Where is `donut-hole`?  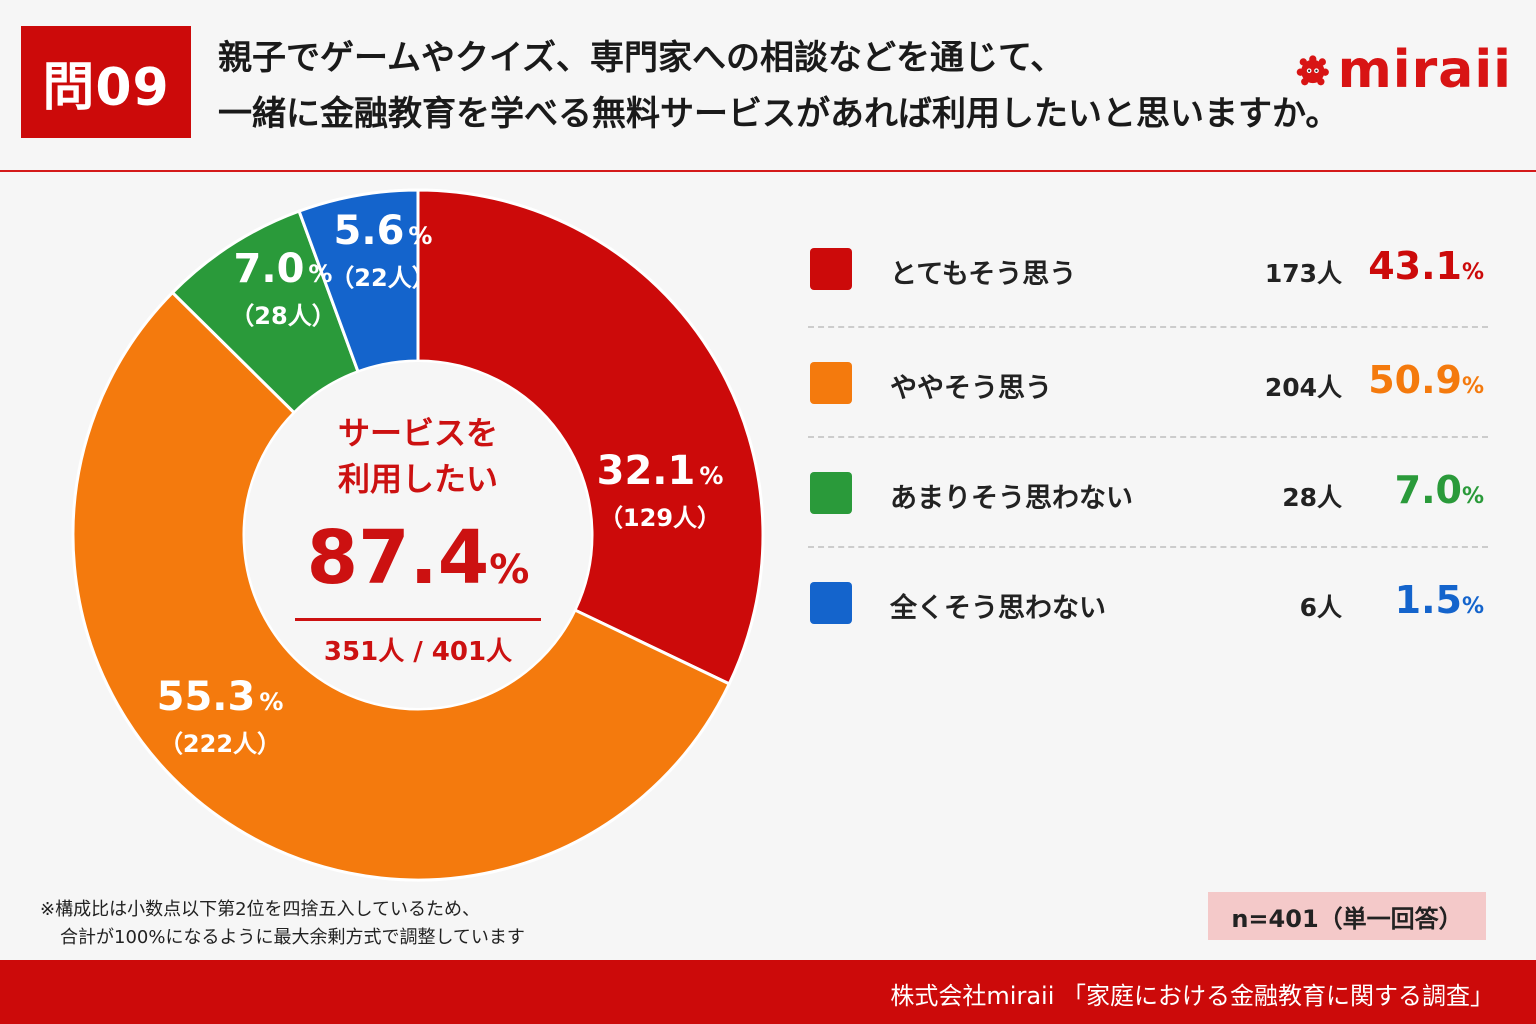
donut-hole is located at coordinates (418, 535).